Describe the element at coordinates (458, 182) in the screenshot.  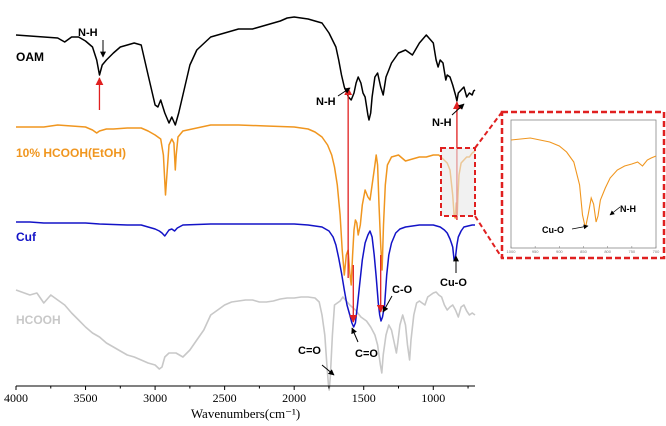
I see `zoom-region-box` at that location.